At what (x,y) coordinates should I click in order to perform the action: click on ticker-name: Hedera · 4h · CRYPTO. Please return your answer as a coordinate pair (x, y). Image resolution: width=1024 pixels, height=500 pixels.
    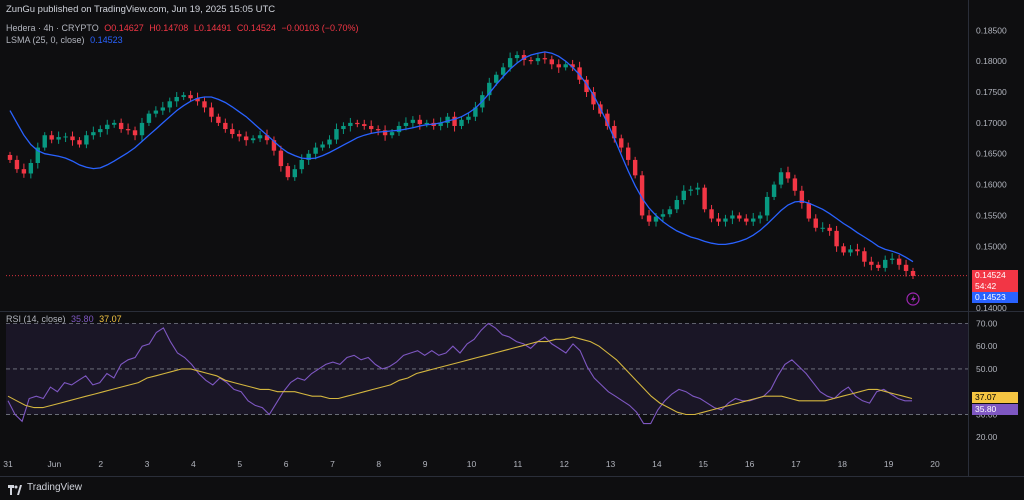
    Looking at the image, I should click on (52, 28).